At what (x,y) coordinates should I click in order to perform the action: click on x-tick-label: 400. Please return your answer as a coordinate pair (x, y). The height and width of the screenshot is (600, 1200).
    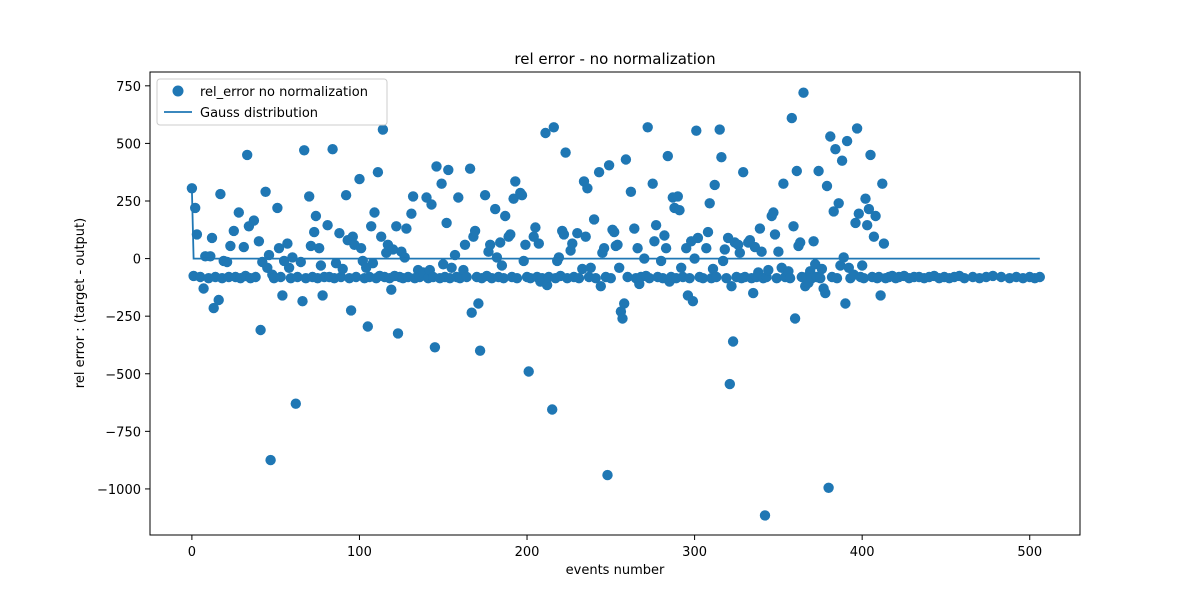
    Looking at the image, I should click on (862, 552).